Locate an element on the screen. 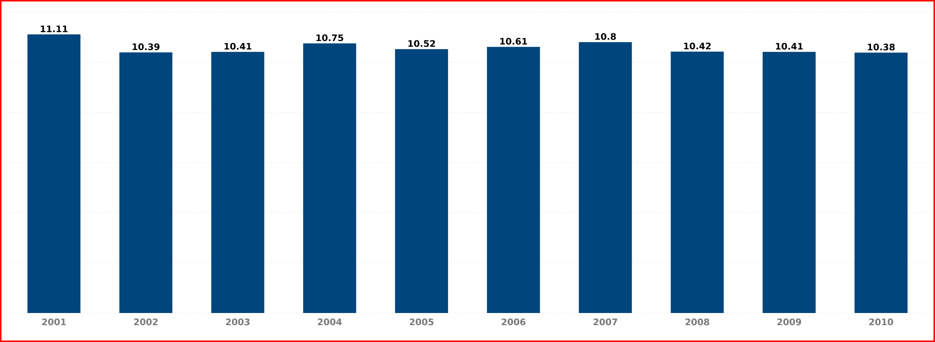 The image size is (935, 342). data-label: 10.75 is located at coordinates (330, 38).